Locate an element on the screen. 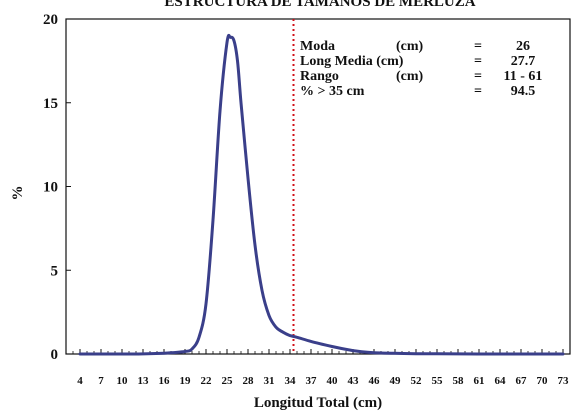 This screenshot has height=413, width=581. x-tick-label: 10 is located at coordinates (123, 381).